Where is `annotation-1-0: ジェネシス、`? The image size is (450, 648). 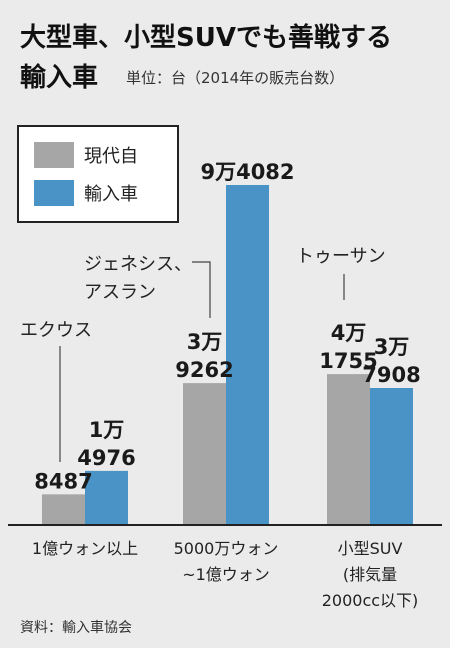 annotation-1-0: ジェネシス、 is located at coordinates (138, 264).